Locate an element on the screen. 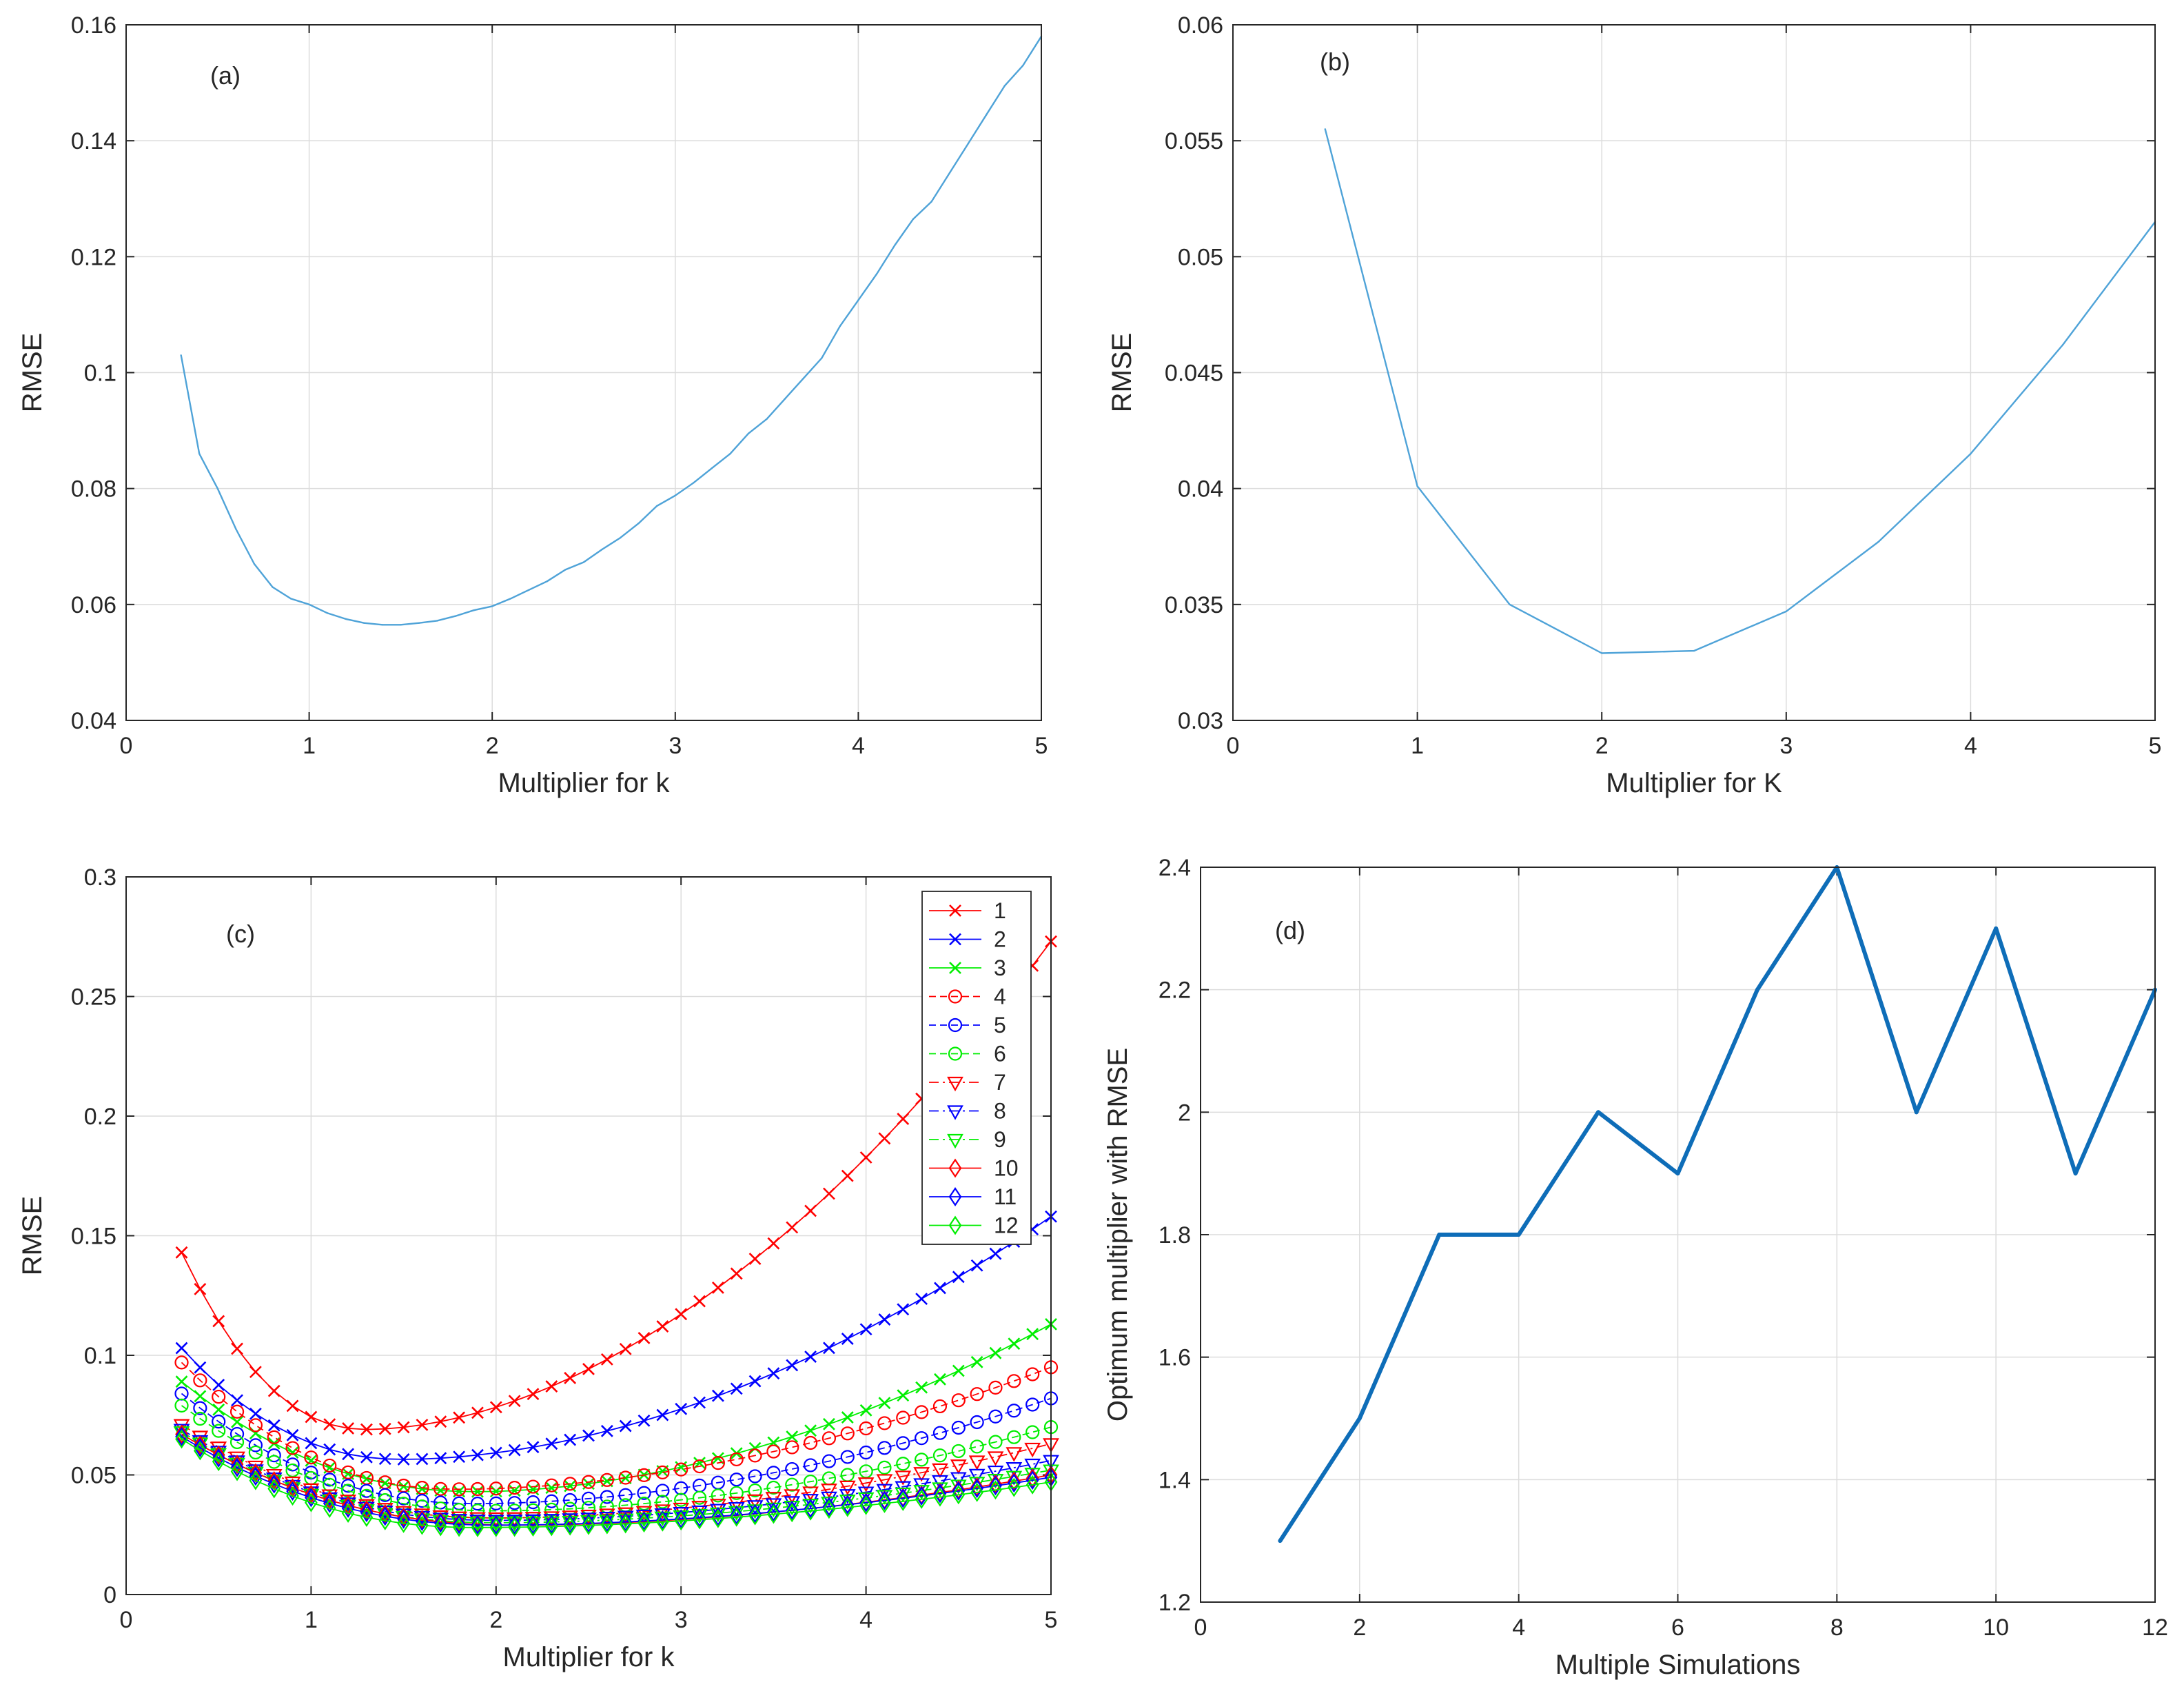 The height and width of the screenshot is (1700, 2184). legend-item-1: 1 is located at coordinates (967, 910).